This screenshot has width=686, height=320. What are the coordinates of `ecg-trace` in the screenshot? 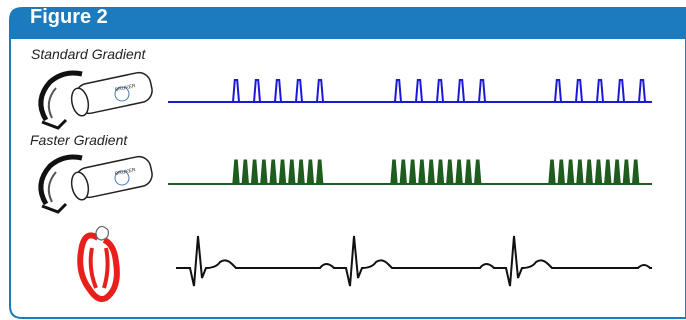 It's located at (414, 261).